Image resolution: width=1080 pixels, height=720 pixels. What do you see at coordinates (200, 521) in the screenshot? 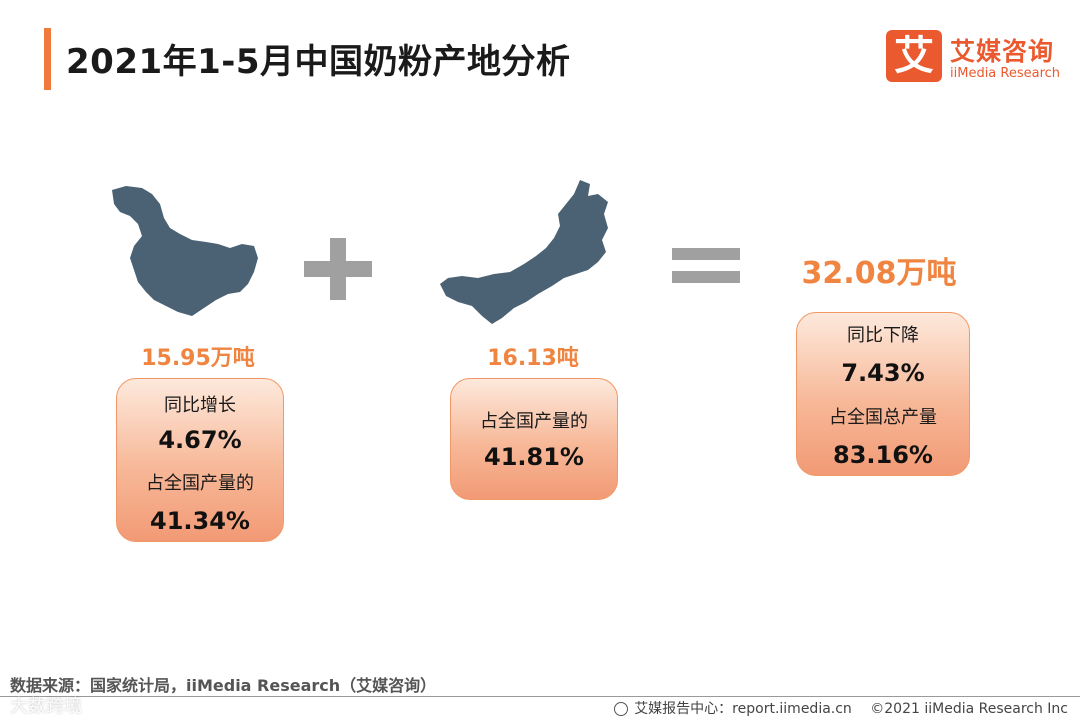
I see `stat-value: 41.34%` at bounding box center [200, 521].